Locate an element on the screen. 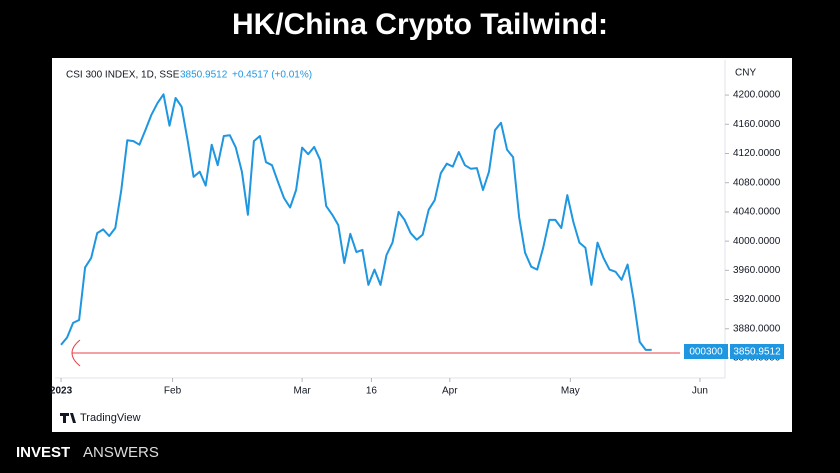  x-tick-label: 16 is located at coordinates (372, 391).